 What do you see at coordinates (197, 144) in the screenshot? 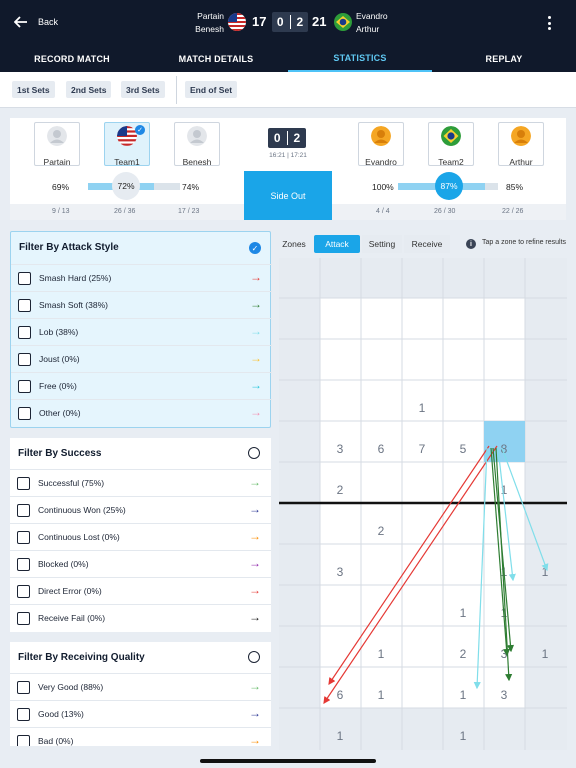
I see `player-card-benesh: Benesh` at bounding box center [197, 144].